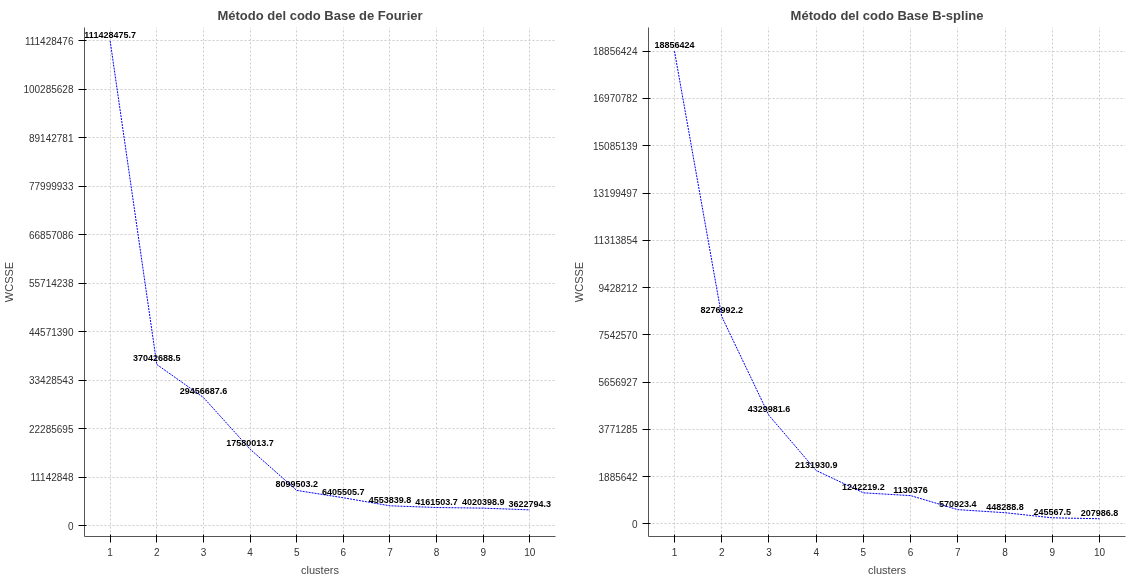 The width and height of the screenshot is (1148, 584). What do you see at coordinates (48, 90) in the screenshot?
I see `y-tick-label: 100285628` at bounding box center [48, 90].